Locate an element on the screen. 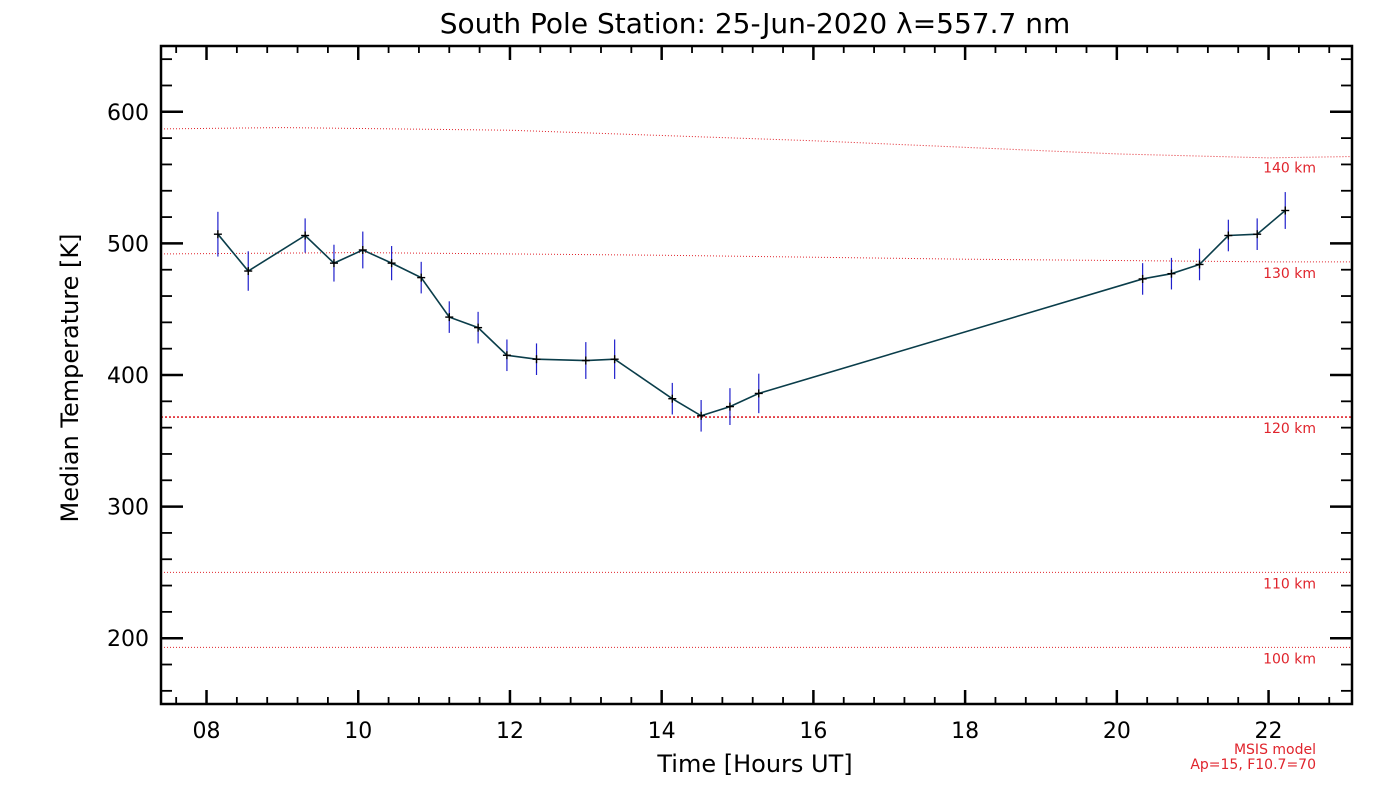  x-axis-label: Time [Hours UT] is located at coordinates (754, 764).